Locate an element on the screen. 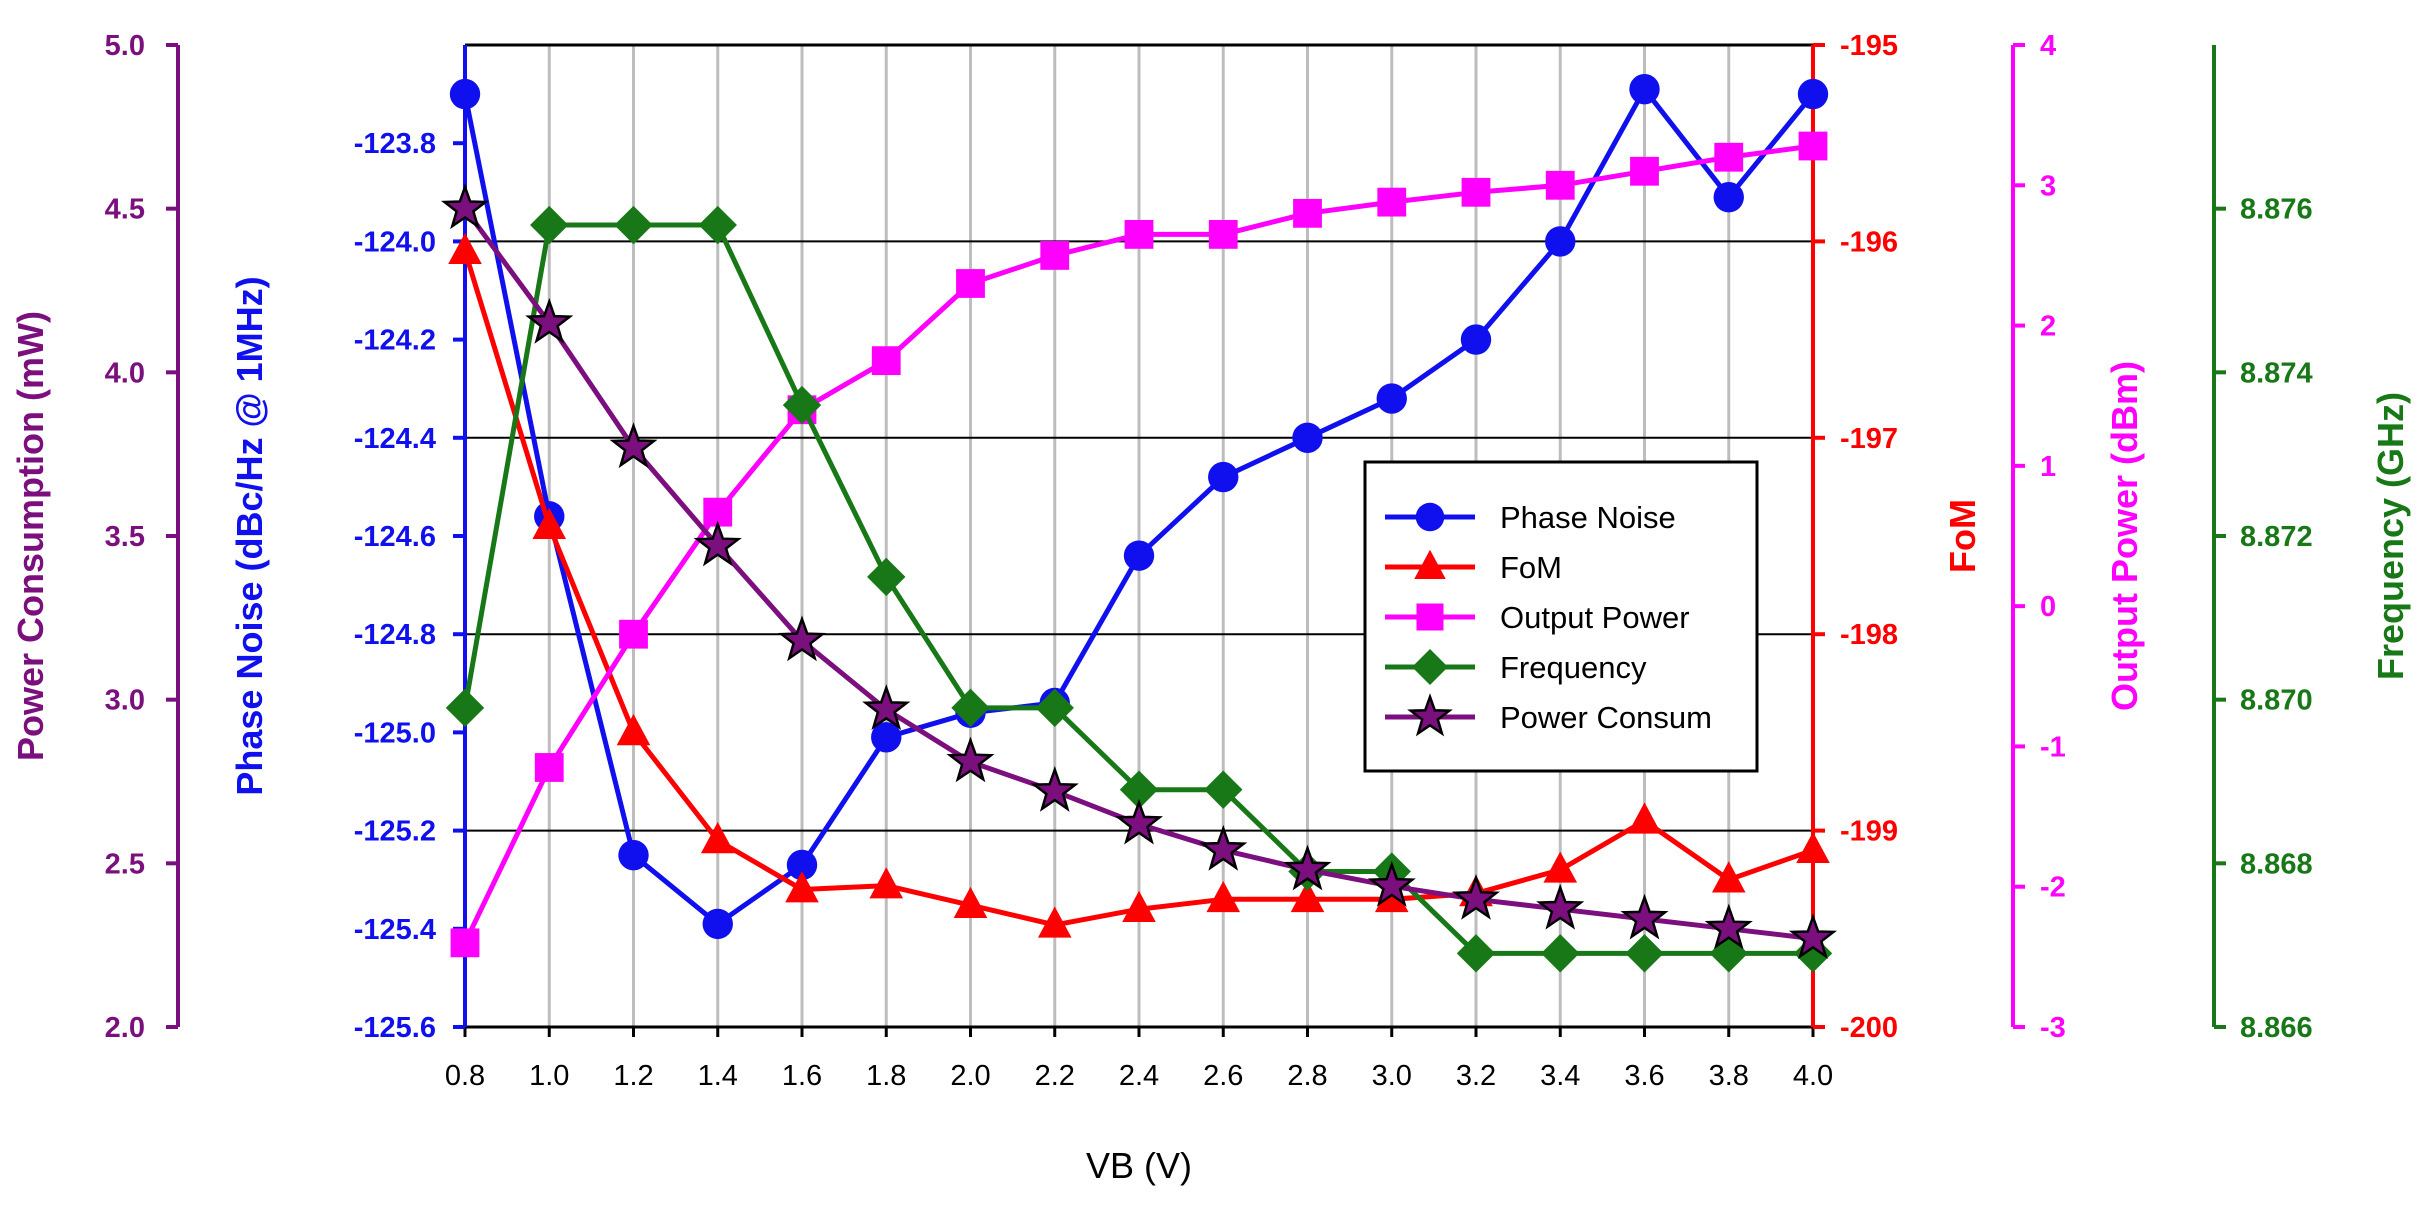 The width and height of the screenshot is (2430, 1211). tick-label: -124.6 is located at coordinates (395, 537).